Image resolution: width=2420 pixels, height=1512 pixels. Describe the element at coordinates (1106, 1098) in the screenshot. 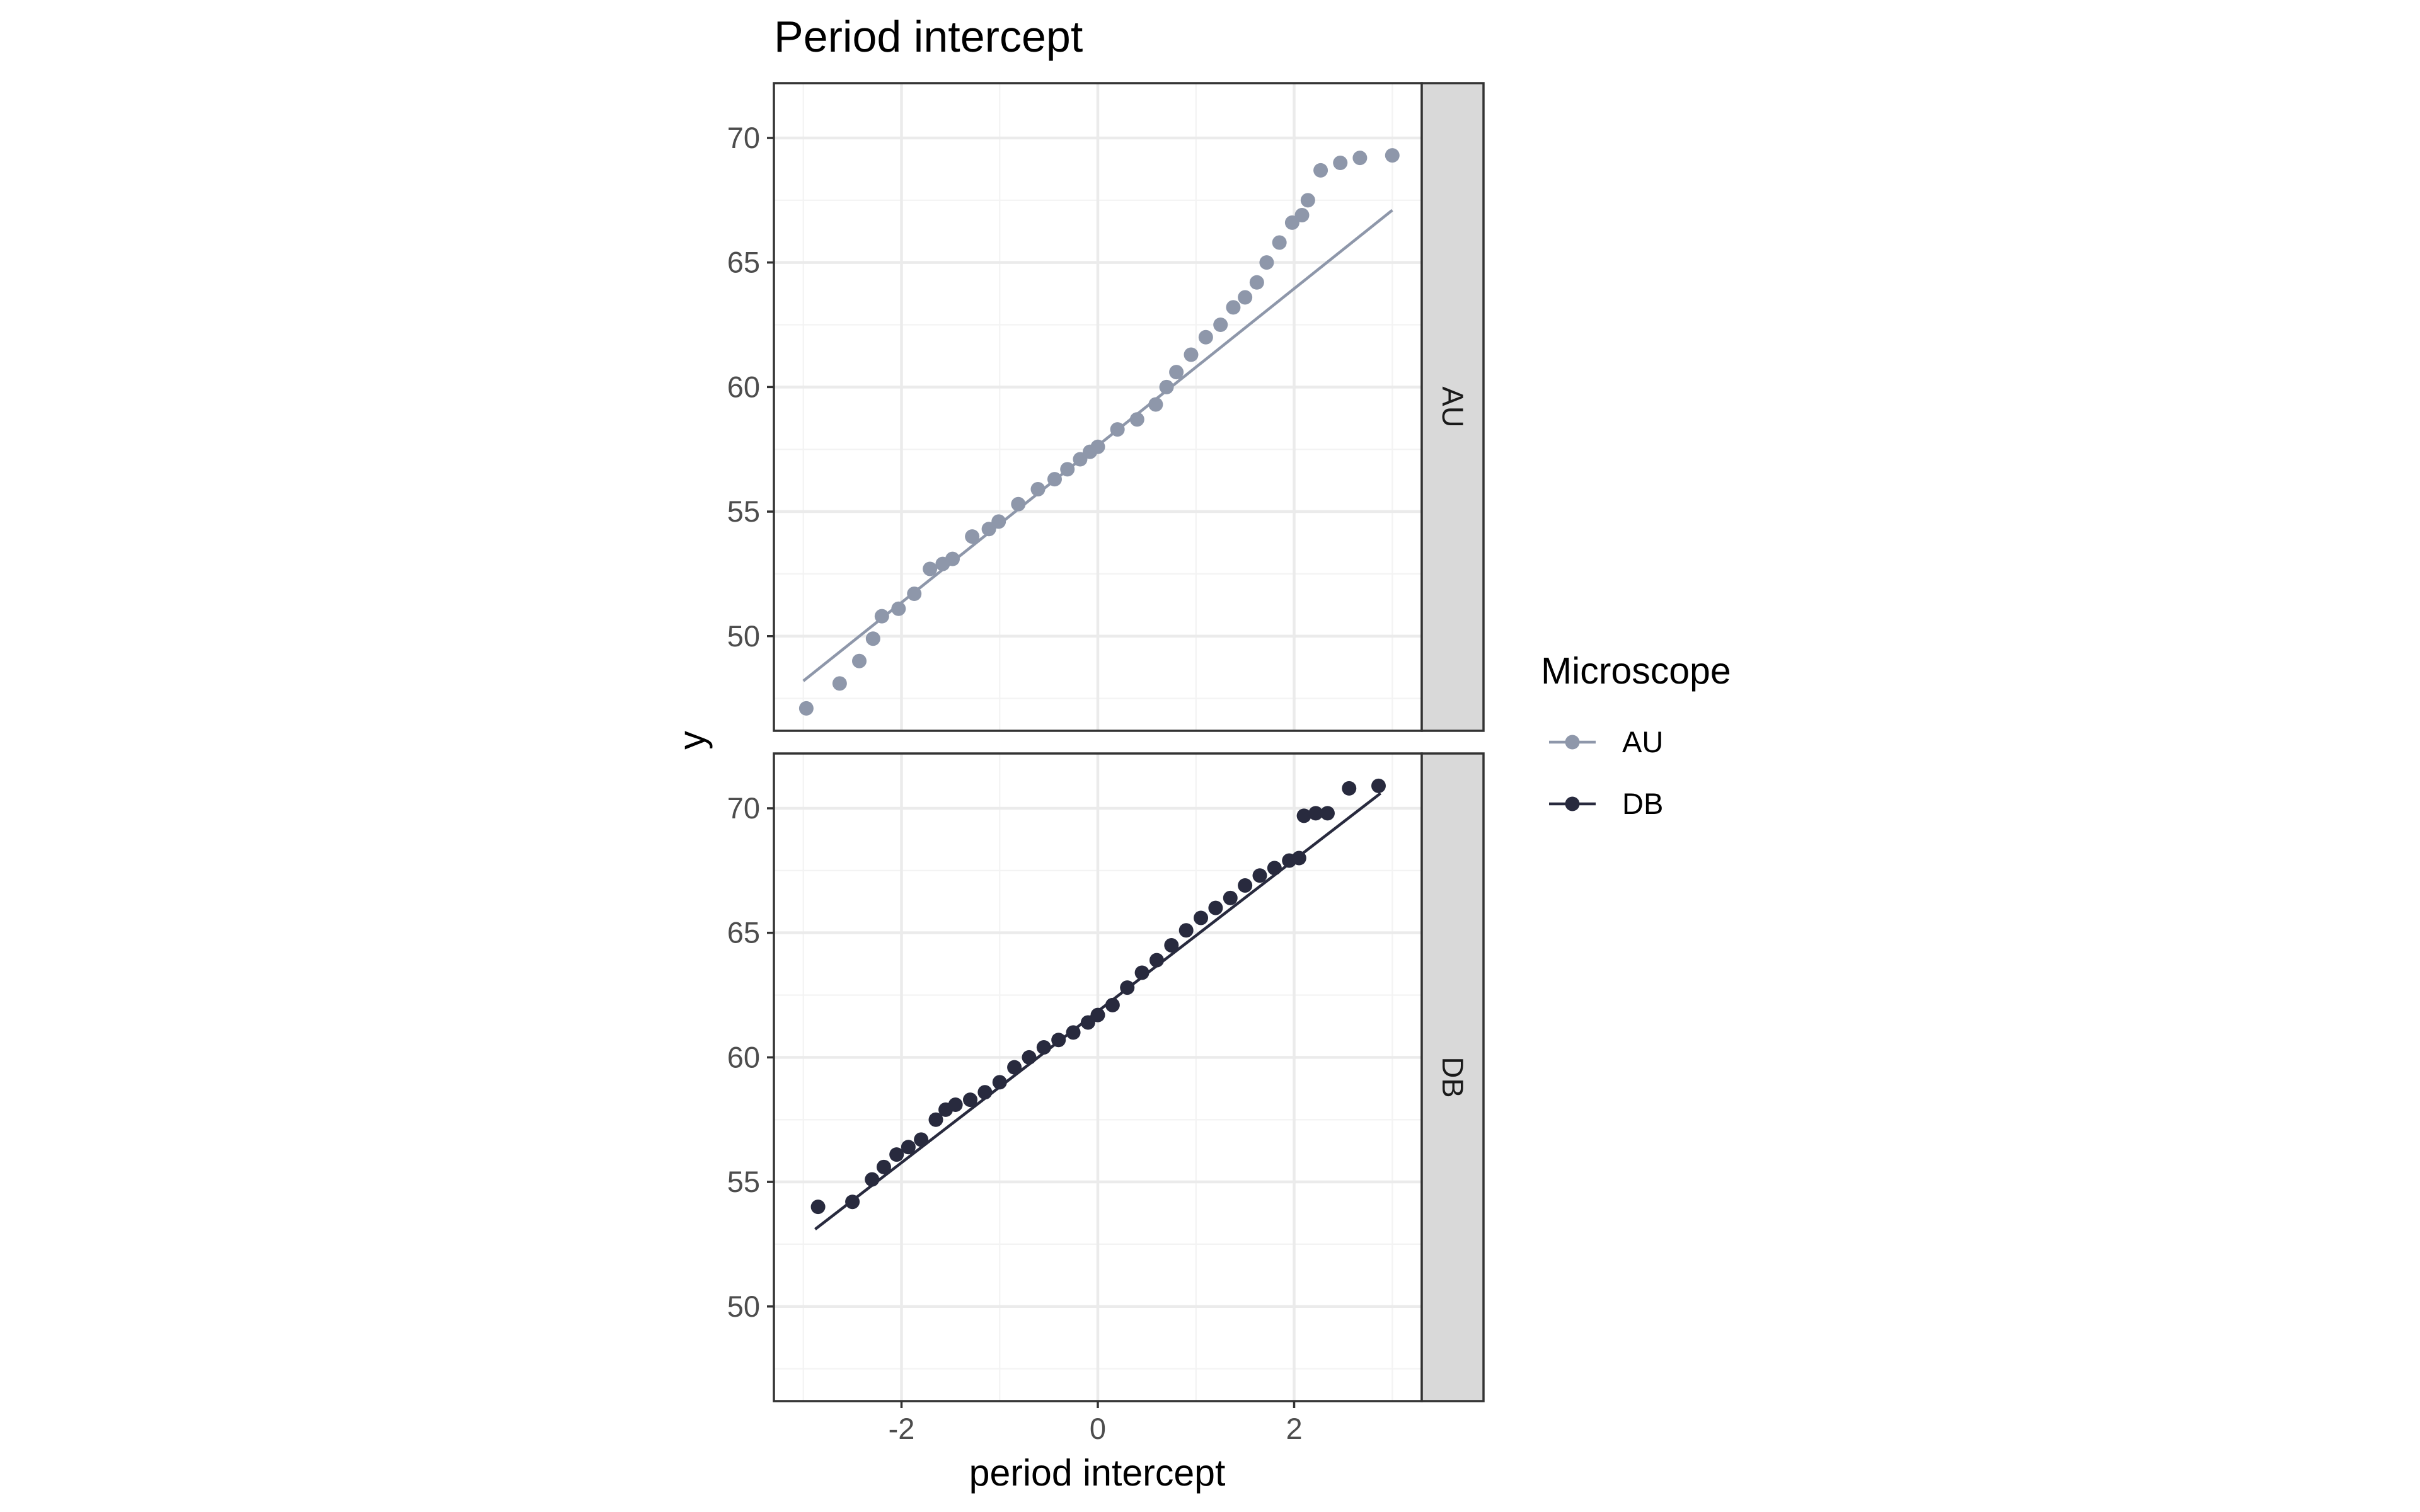

I see `facet-panel-db: DB 50 55 60 65 70 -2 0 2` at that location.